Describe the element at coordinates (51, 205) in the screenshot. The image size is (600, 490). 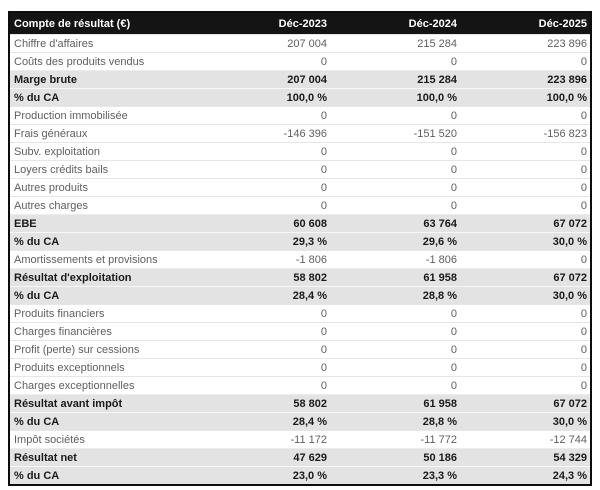
I see `row-label: Autres charges` at that location.